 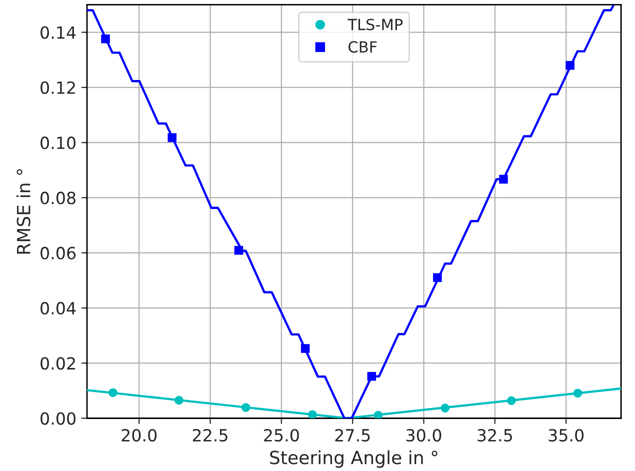 I want to click on y-axis-title: RMSE in °, so click(x=23, y=211).